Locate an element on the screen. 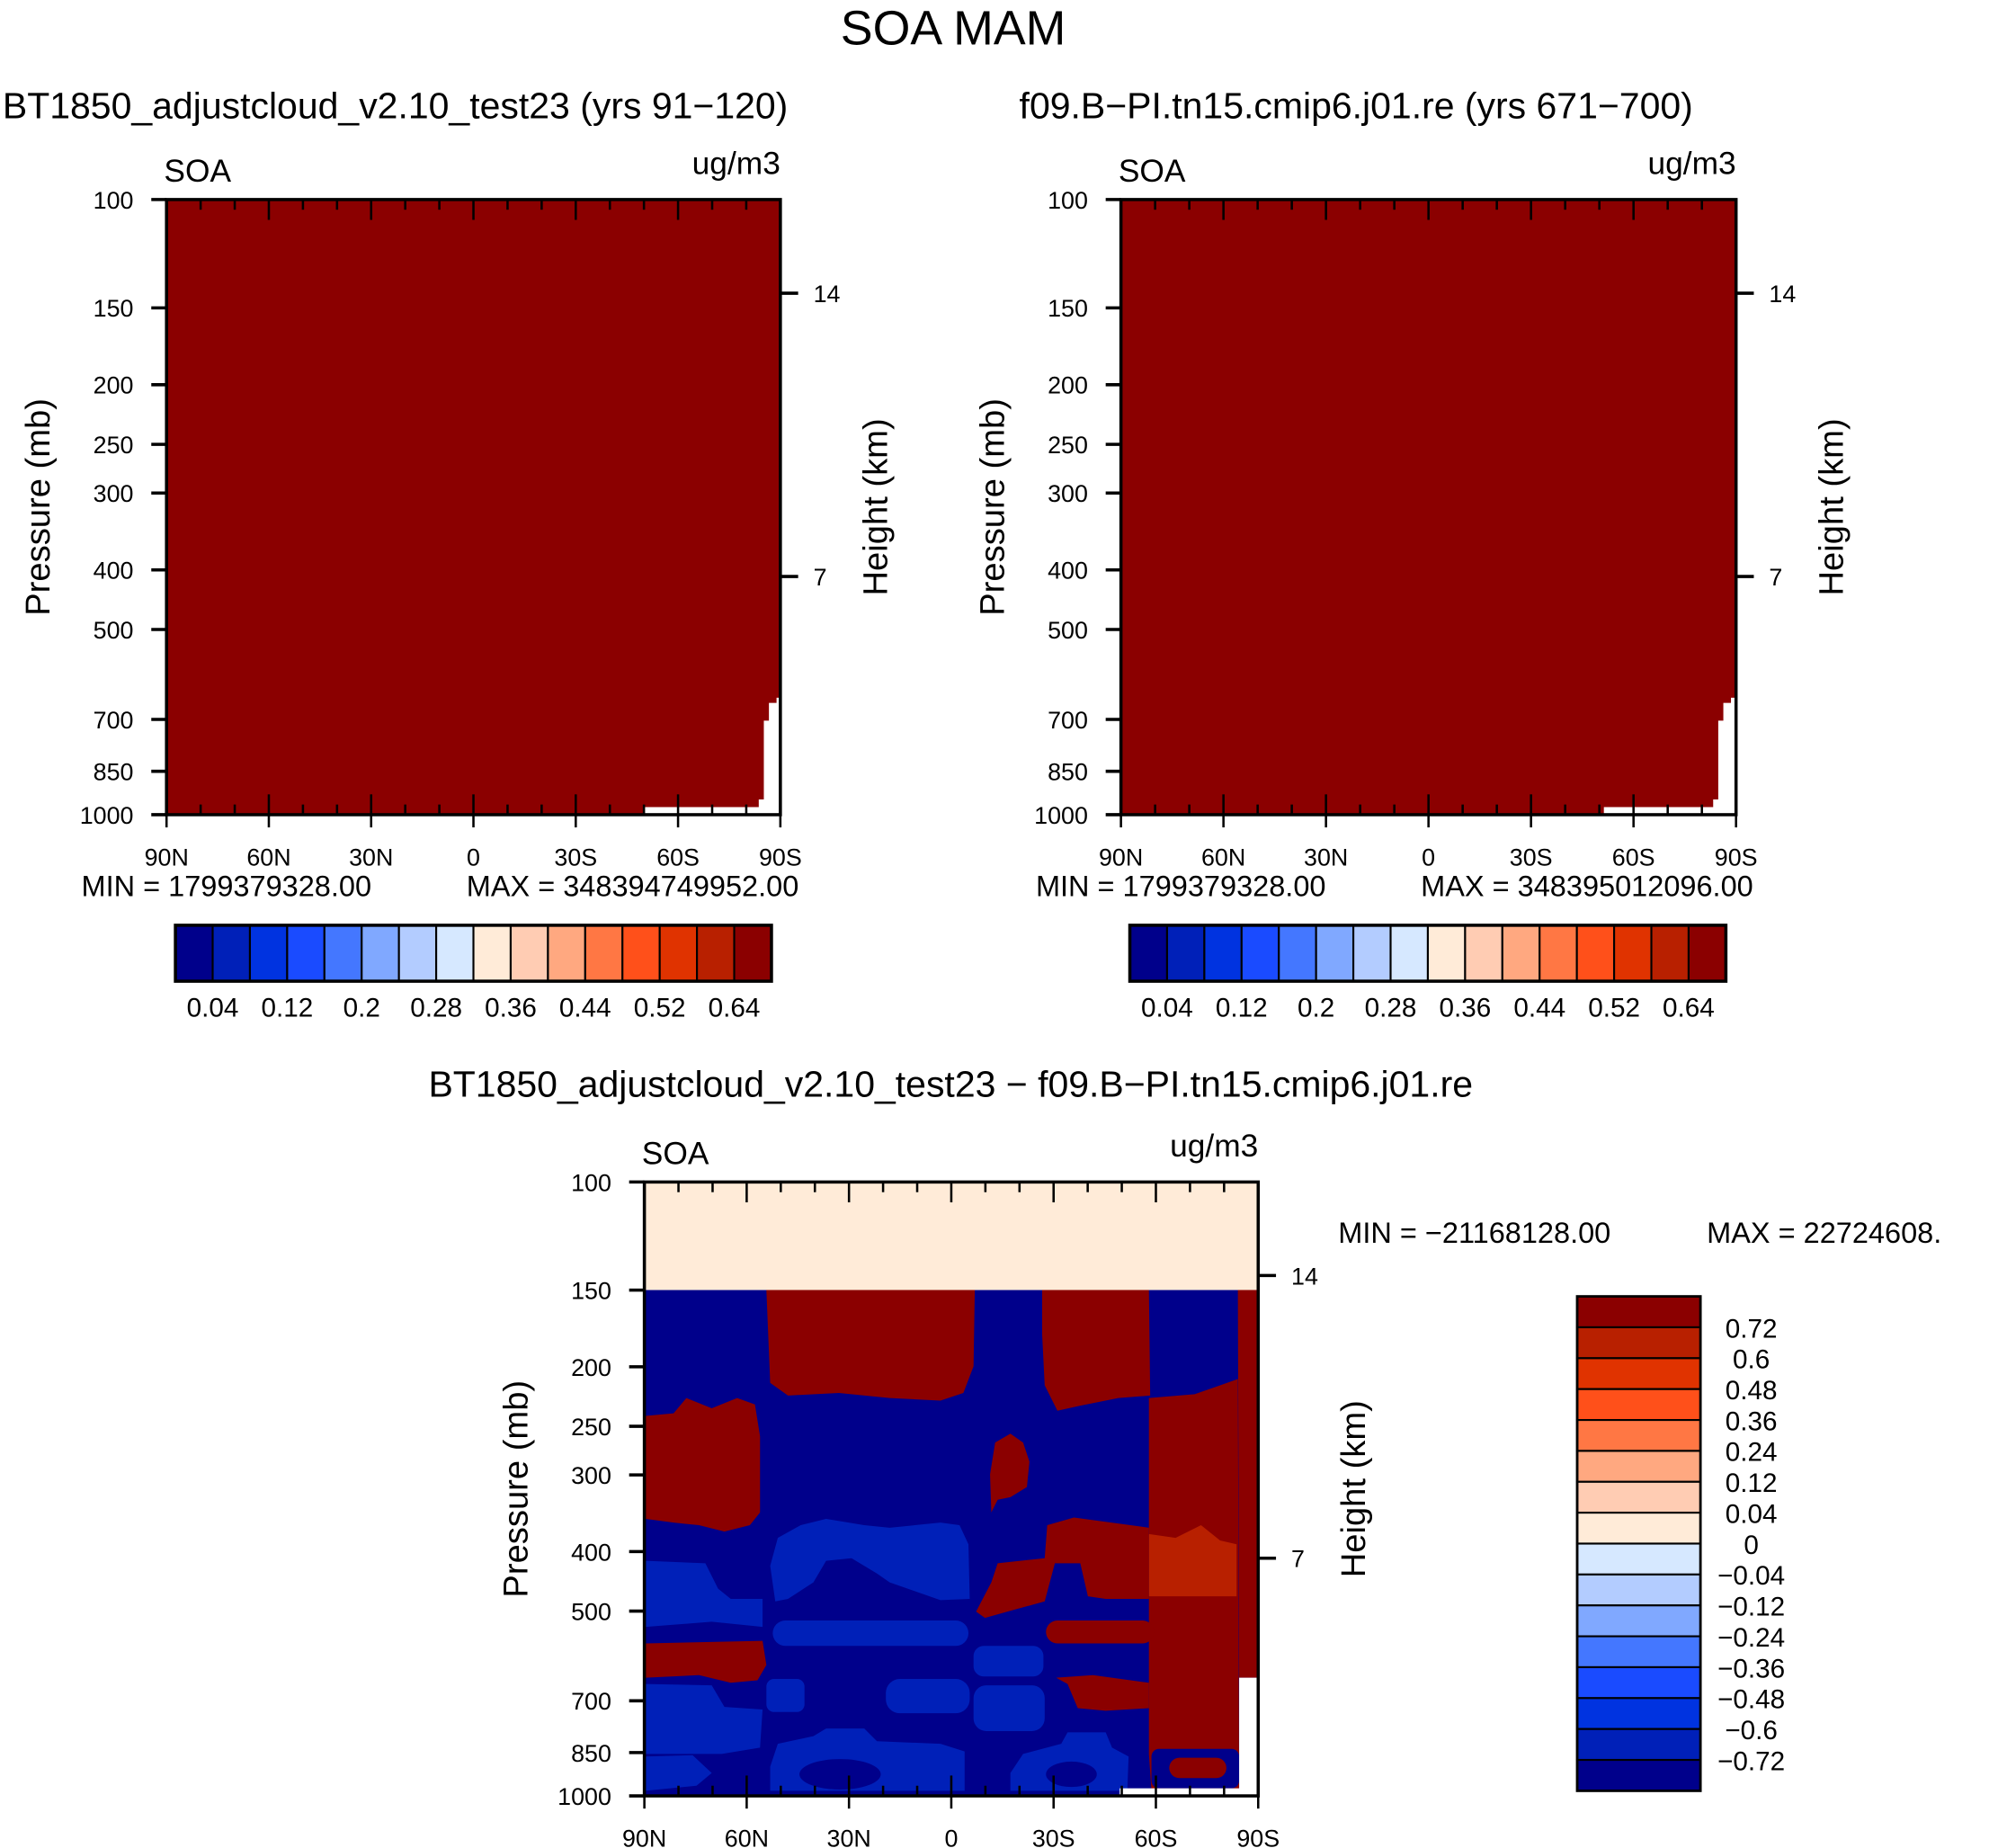  colorbar: 0.04 0.12 0.2 0.28 0.36 0.44 0.52 0.64 is located at coordinates (1428, 973).